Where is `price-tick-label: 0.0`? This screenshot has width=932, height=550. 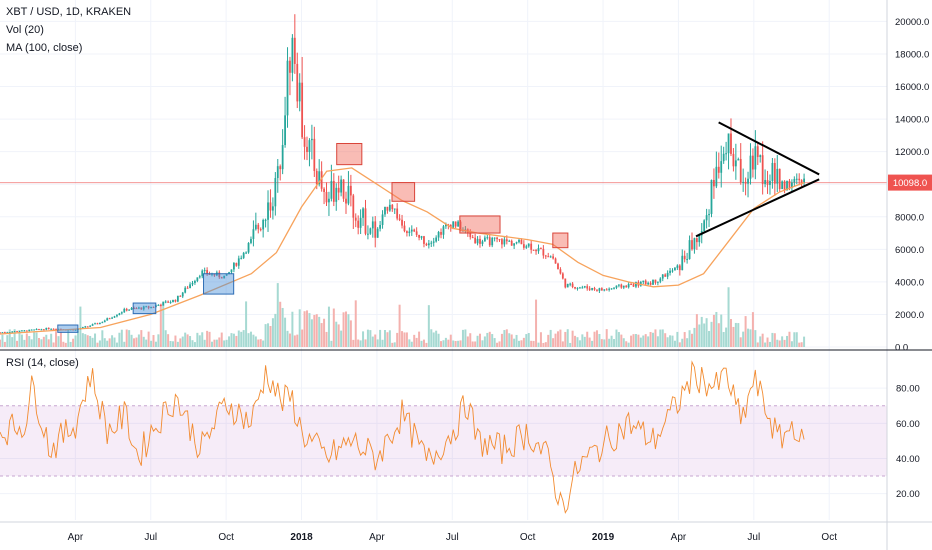 price-tick-label: 0.0 is located at coordinates (901, 348).